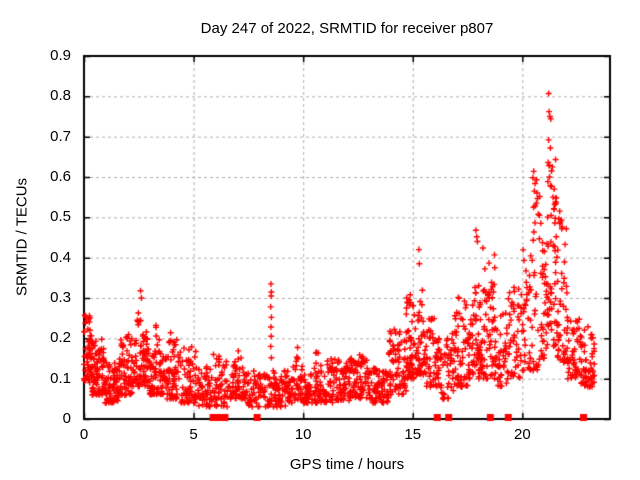 This screenshot has height=480, width=640. What do you see at coordinates (60, 217) in the screenshot?
I see `y-tick-label: 0.5` at bounding box center [60, 217].